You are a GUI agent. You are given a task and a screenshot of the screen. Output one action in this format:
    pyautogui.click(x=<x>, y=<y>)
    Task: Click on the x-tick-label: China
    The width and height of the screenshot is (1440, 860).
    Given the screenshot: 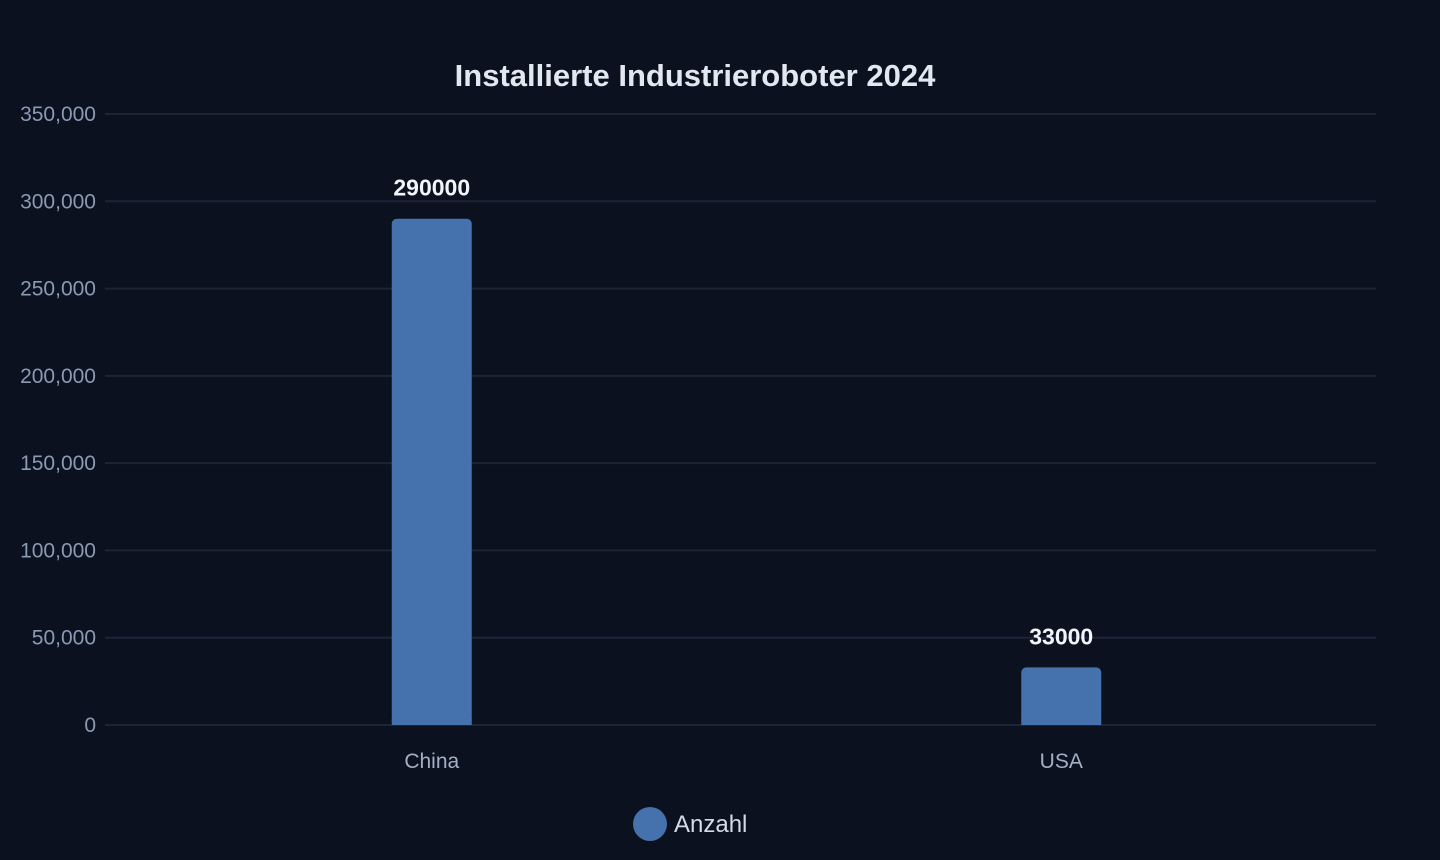 What is the action you would take?
    pyautogui.click(x=431, y=761)
    